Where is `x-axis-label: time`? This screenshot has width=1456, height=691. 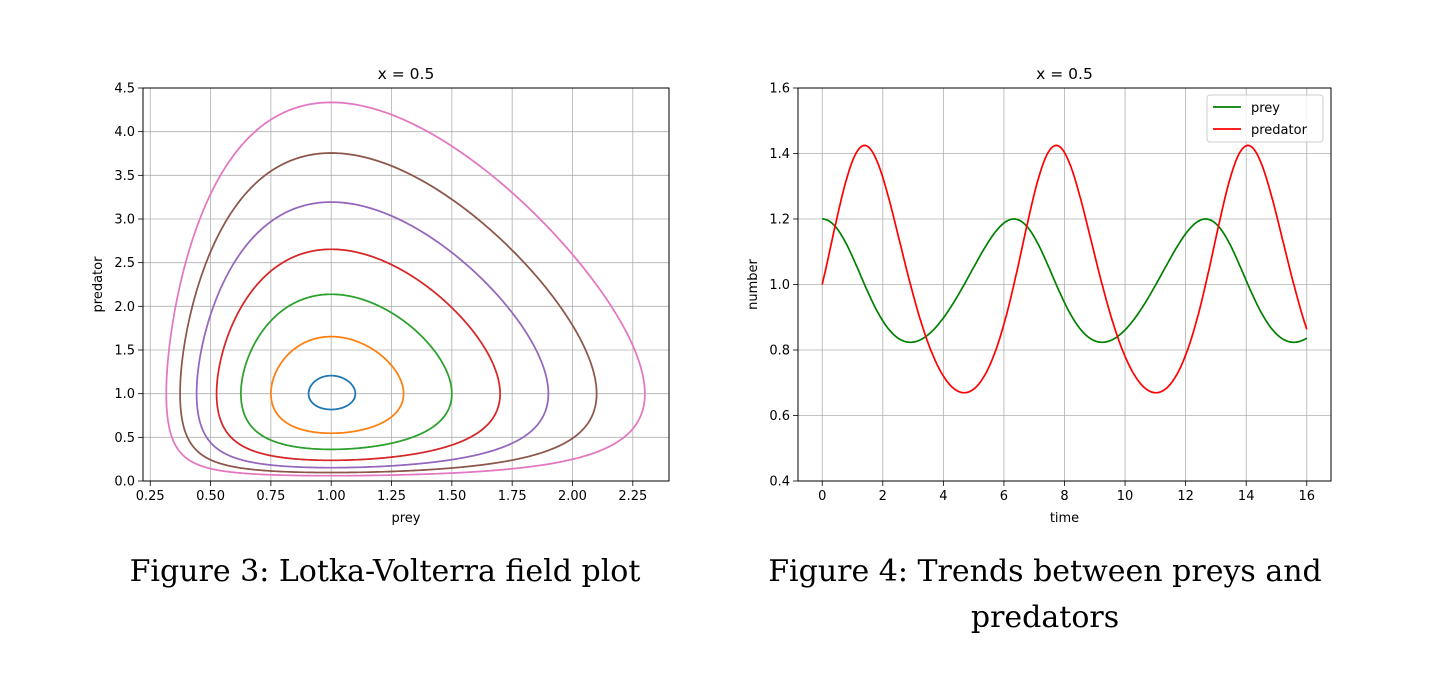
x-axis-label: time is located at coordinates (1064, 518).